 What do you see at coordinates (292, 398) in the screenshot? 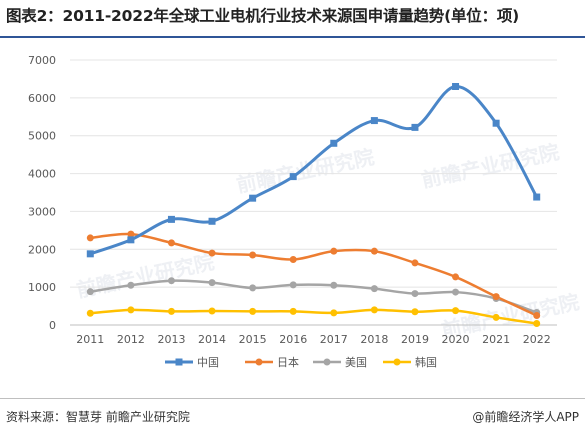
I see `footer-divider` at bounding box center [292, 398].